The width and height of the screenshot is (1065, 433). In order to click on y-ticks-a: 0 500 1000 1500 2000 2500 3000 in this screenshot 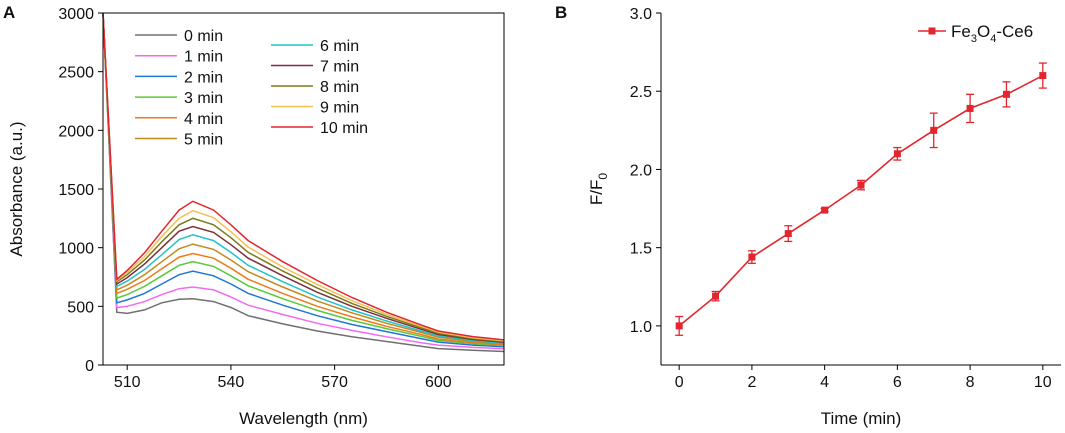, I will do `click(80, 190)`.